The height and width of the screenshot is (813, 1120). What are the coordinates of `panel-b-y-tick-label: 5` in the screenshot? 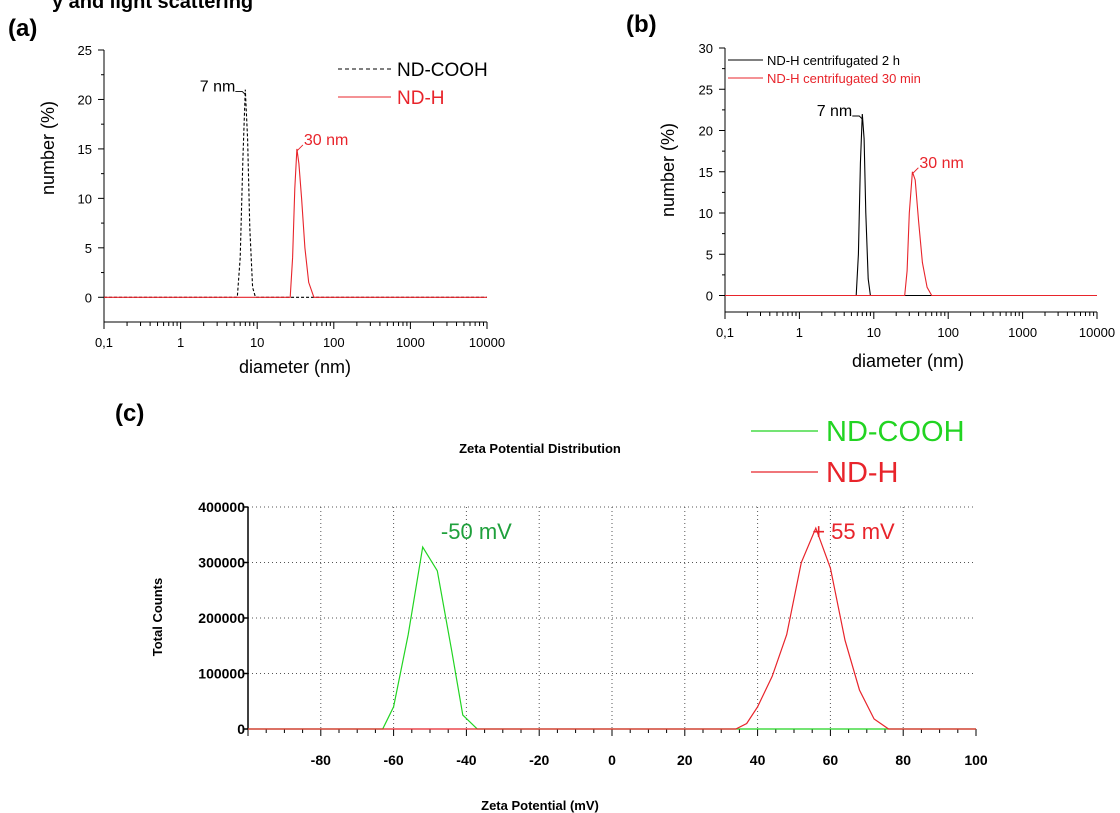 It's located at (709, 254).